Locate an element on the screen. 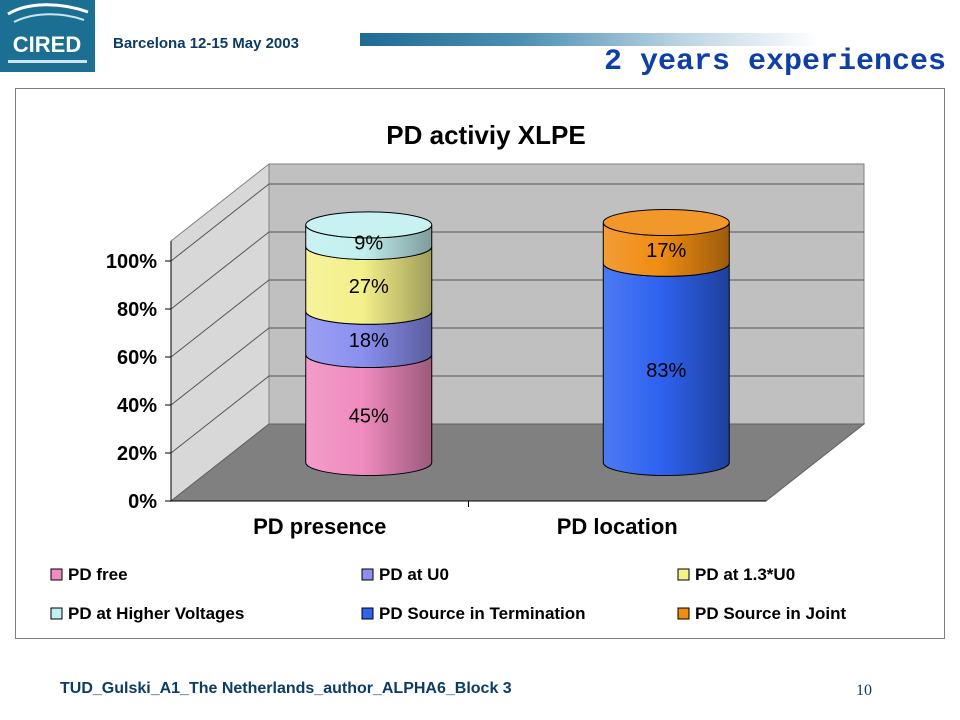  chart-title: PD activiy XLPE is located at coordinates (485, 135).